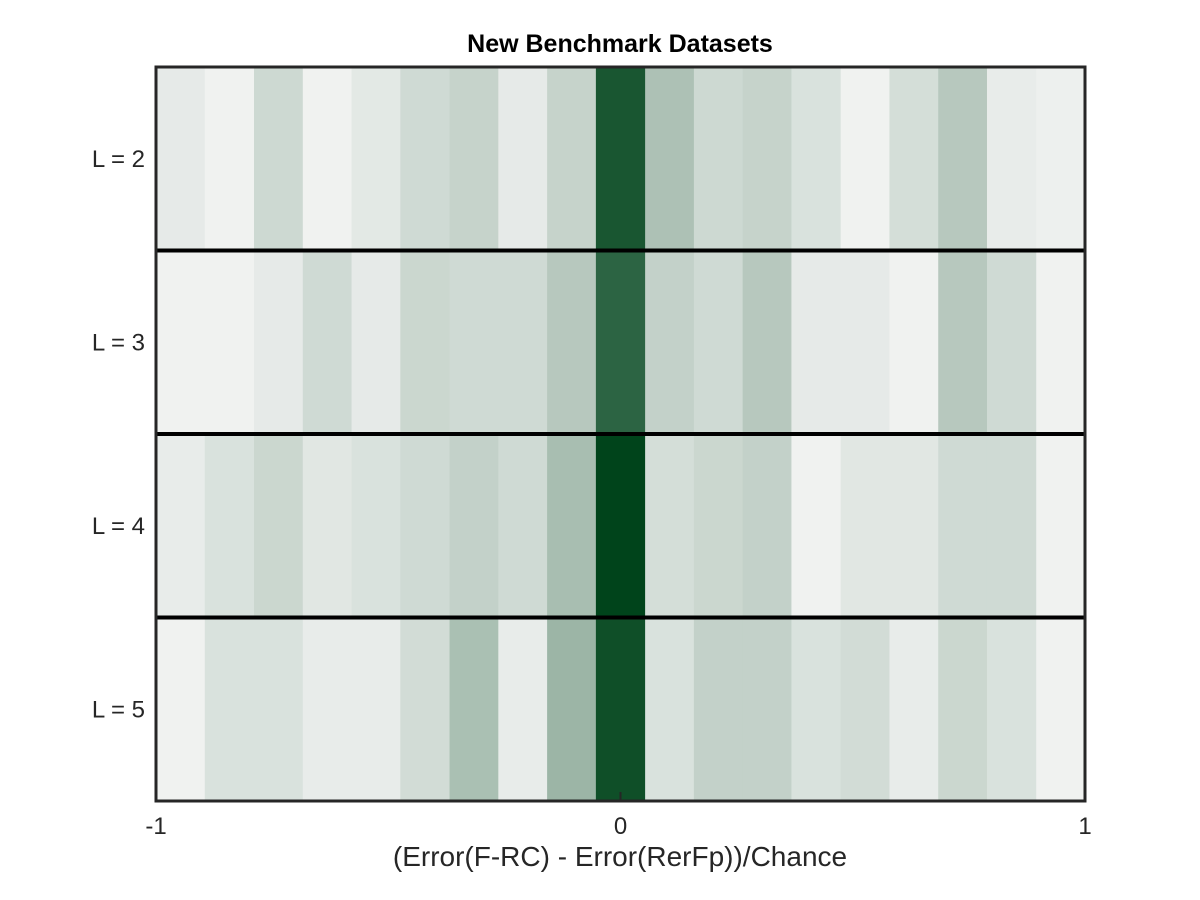  I want to click on x-axis-label: (Error(F-RC) - Error(RerFp))/Chance, so click(620, 856).